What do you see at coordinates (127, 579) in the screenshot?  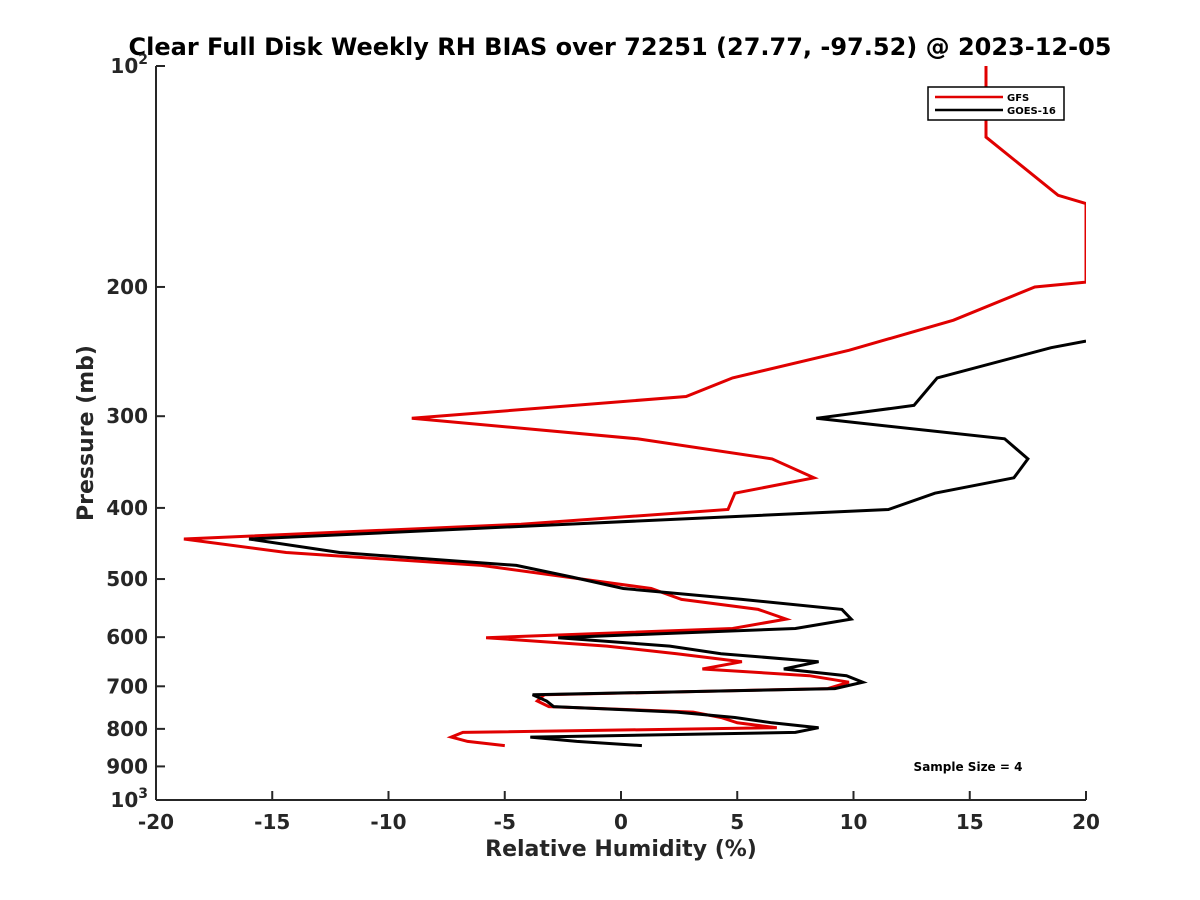 I see `y-tick-label: 500` at bounding box center [127, 579].